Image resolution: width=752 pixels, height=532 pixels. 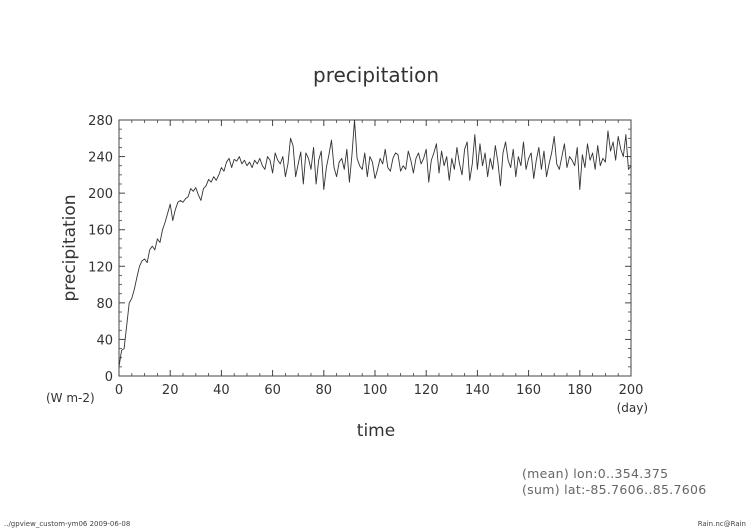 What do you see at coordinates (100, 158) in the screenshot?
I see `y-tick-label: 240` at bounding box center [100, 158].